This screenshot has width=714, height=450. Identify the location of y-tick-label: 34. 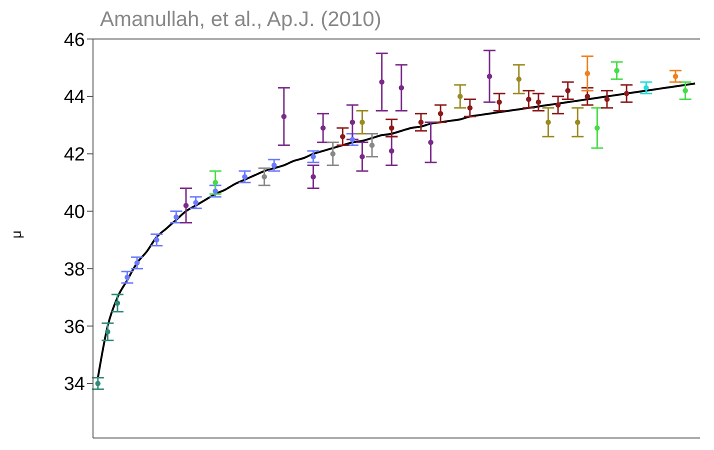
(75, 385).